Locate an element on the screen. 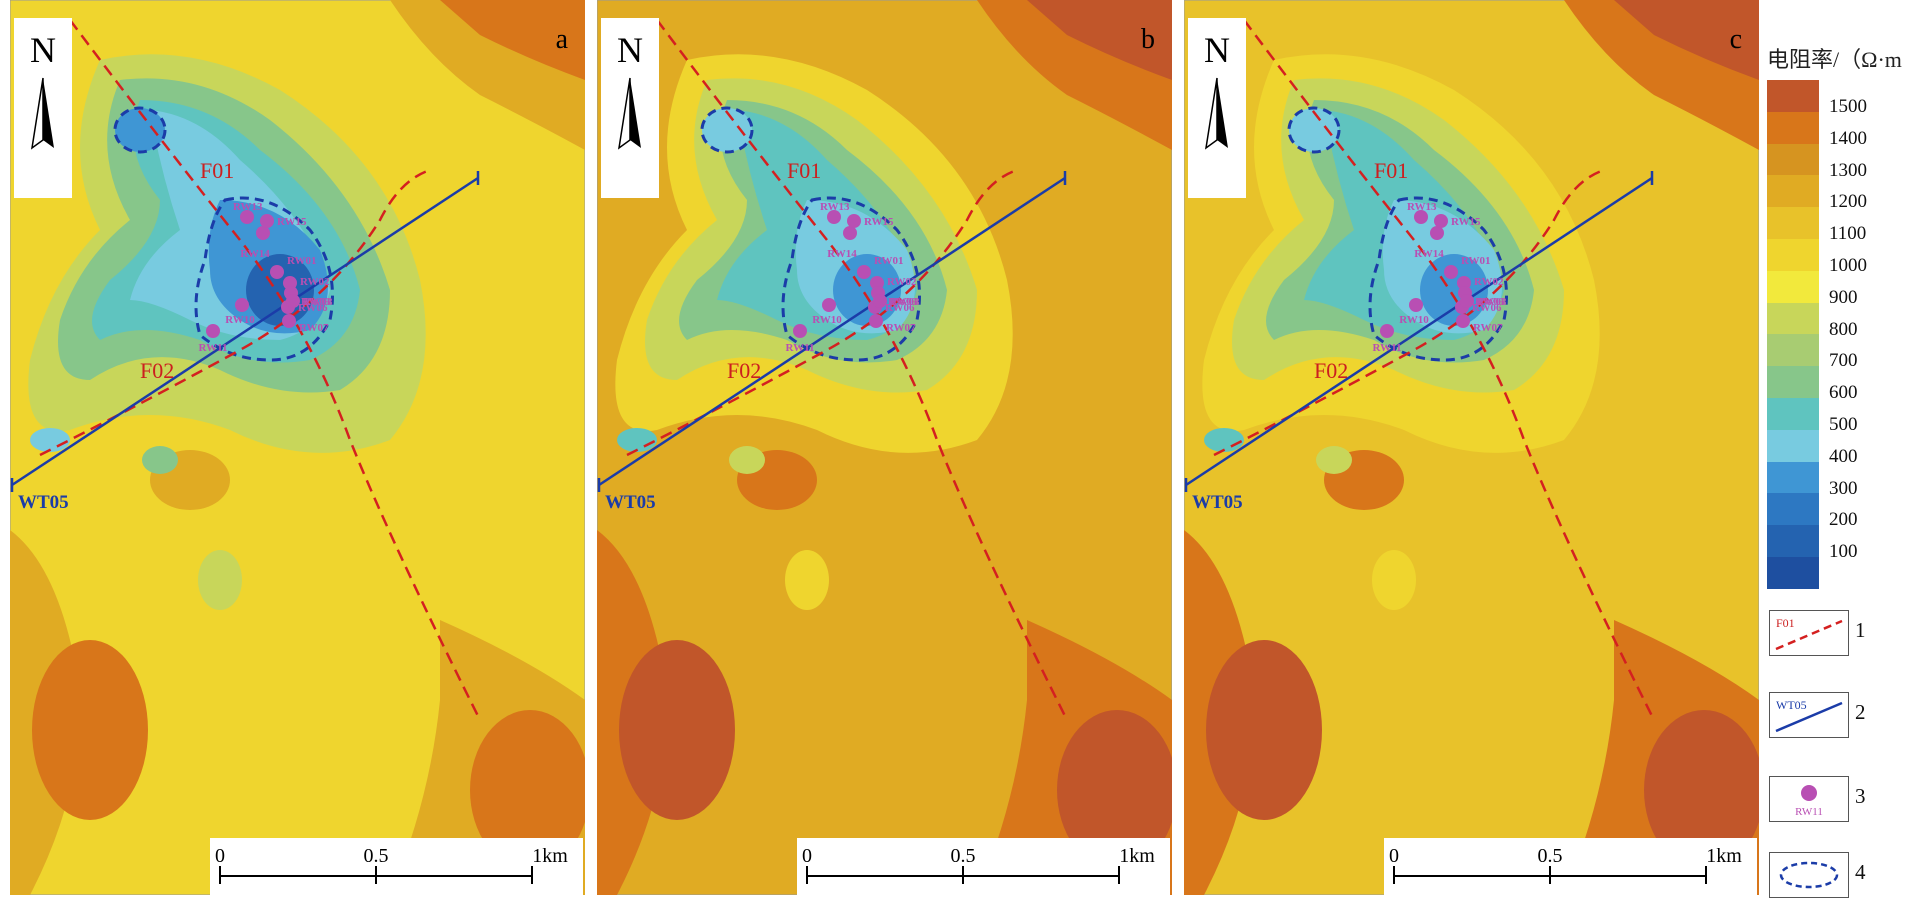 The width and height of the screenshot is (1920, 905). legend-title: 电阻率/（Ω·m is located at coordinates (1834, 59).